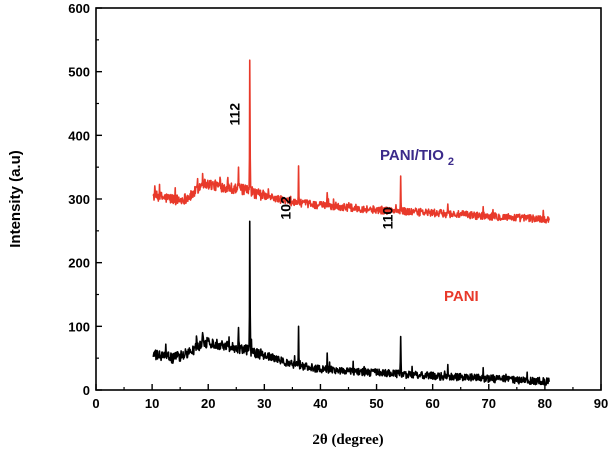 This screenshot has height=452, width=613. What do you see at coordinates (79, 263) in the screenshot?
I see `y-tick-label-200: 200` at bounding box center [79, 263].